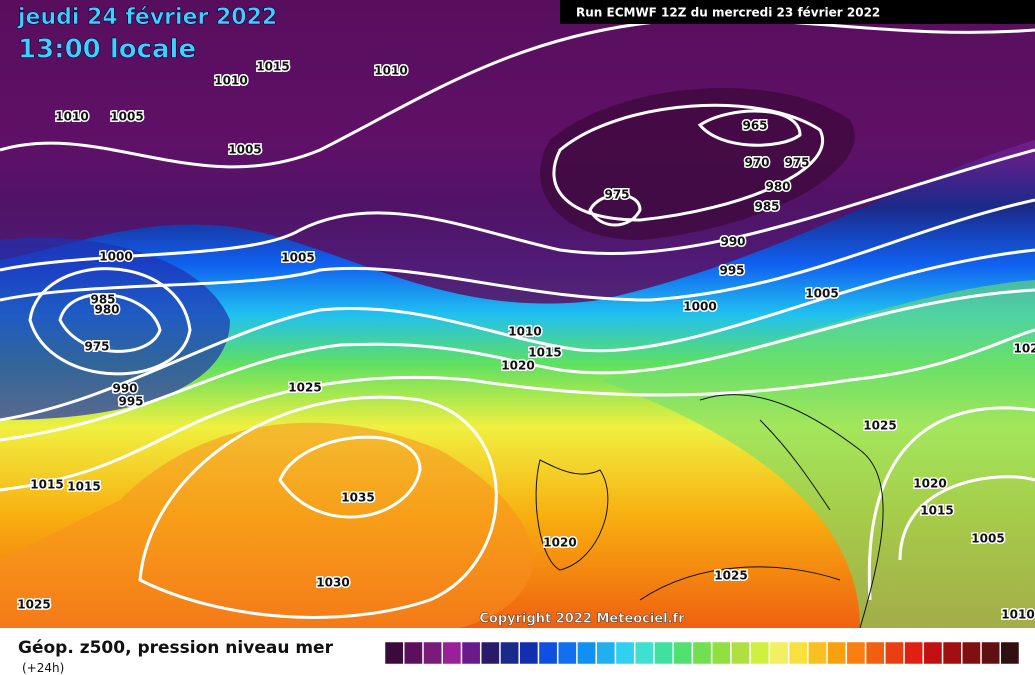 The height and width of the screenshot is (675, 1035). What do you see at coordinates (147, 17) in the screenshot?
I see `date-label: jeudi 24 février 2022` at bounding box center [147, 17].